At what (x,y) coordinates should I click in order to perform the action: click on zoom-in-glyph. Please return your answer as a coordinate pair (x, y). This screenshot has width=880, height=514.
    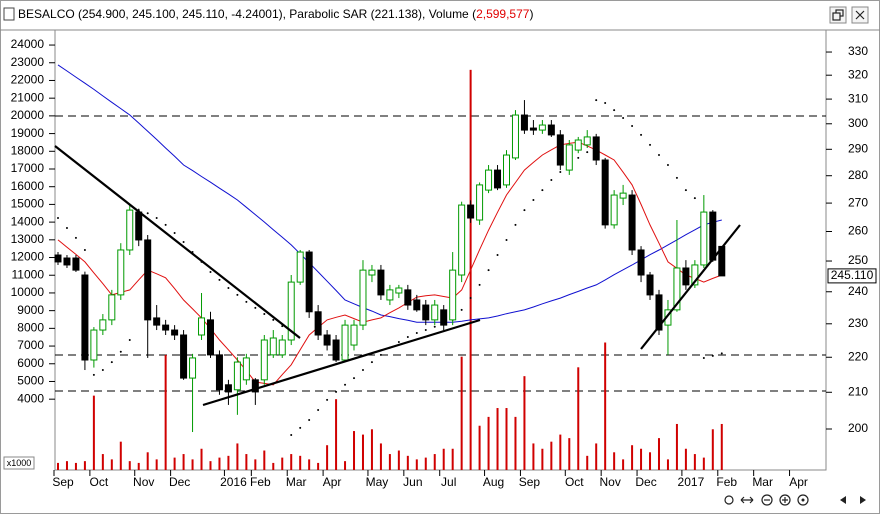
    Looking at the image, I should click on (785, 500).